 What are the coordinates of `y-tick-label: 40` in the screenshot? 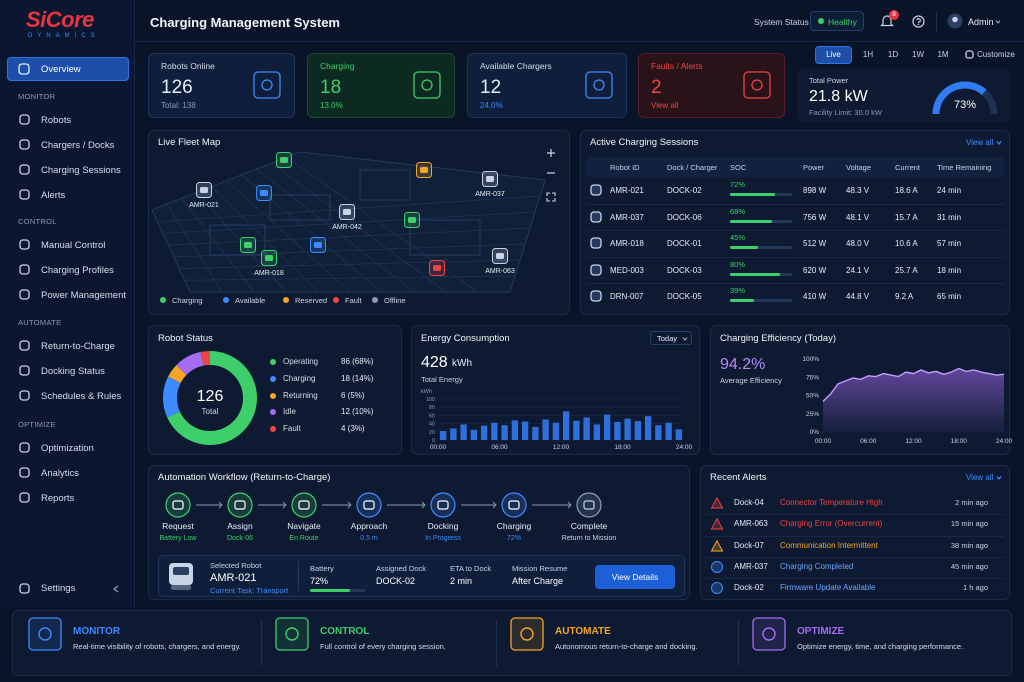 It's located at (432, 425).